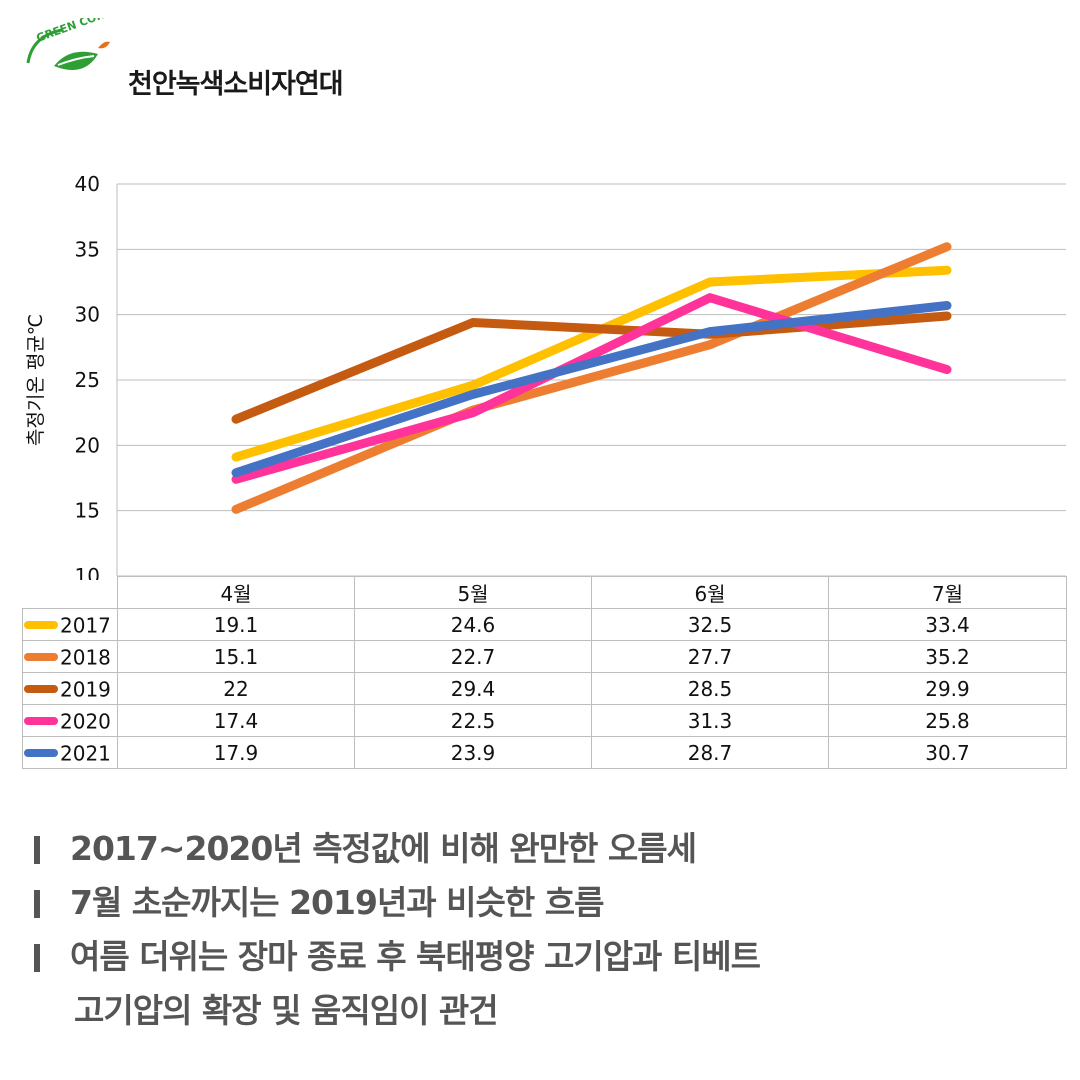 This screenshot has width=1080, height=1080. I want to click on data-label: 22.7, so click(473, 656).